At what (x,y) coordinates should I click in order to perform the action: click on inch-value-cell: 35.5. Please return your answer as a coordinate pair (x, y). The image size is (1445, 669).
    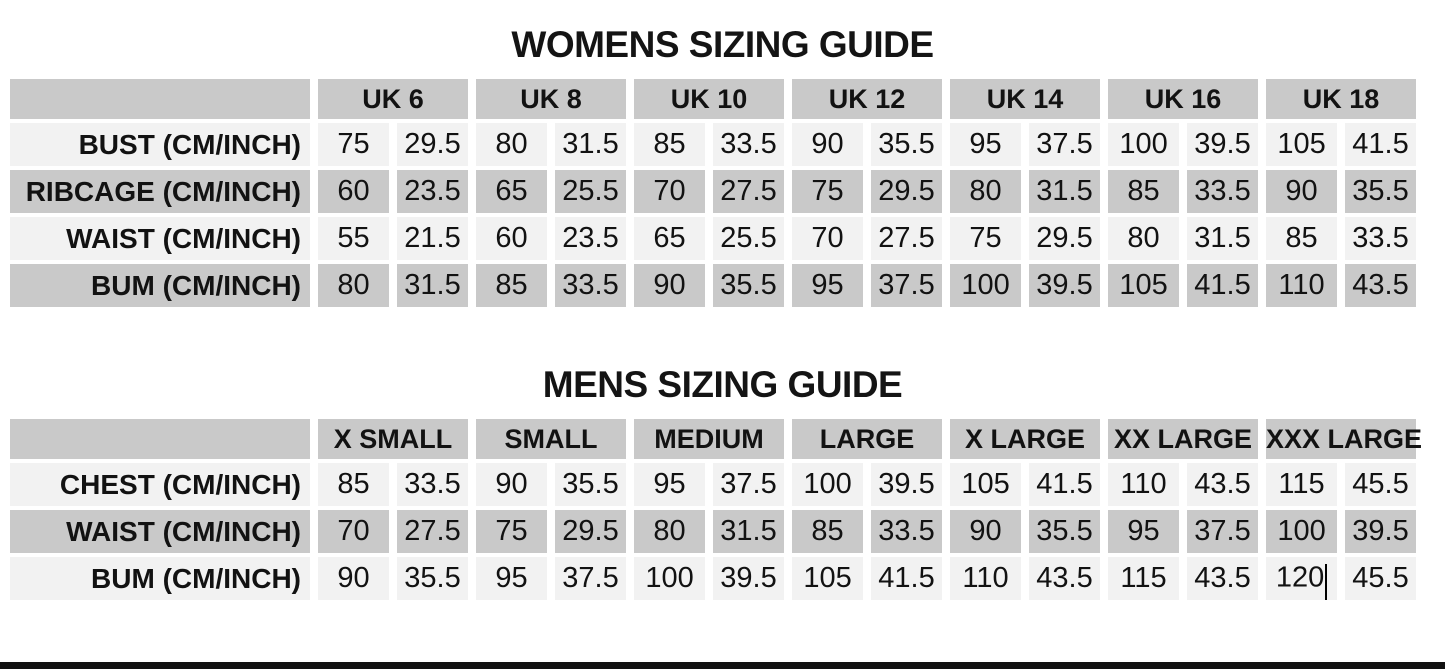
    Looking at the image, I should click on (591, 484).